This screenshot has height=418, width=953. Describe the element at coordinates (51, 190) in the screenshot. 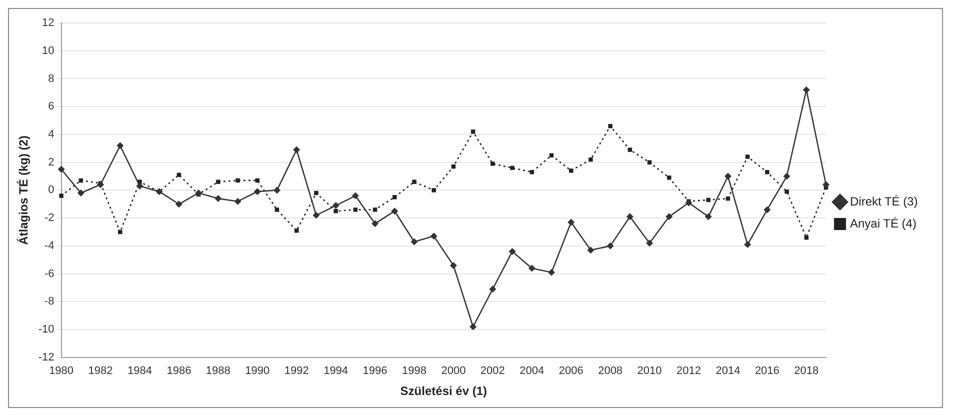

I see `y-tick-label: 0` at that location.